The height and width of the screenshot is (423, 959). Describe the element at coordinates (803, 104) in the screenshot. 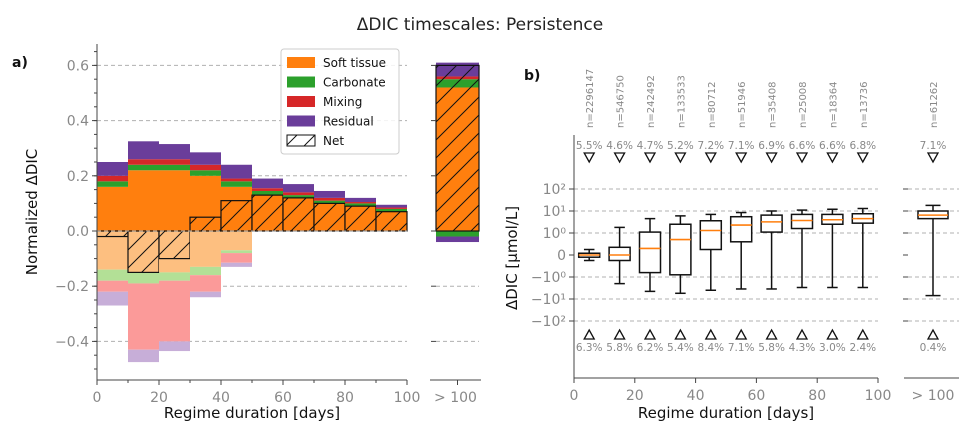

I see `count-label: n=25008` at that location.